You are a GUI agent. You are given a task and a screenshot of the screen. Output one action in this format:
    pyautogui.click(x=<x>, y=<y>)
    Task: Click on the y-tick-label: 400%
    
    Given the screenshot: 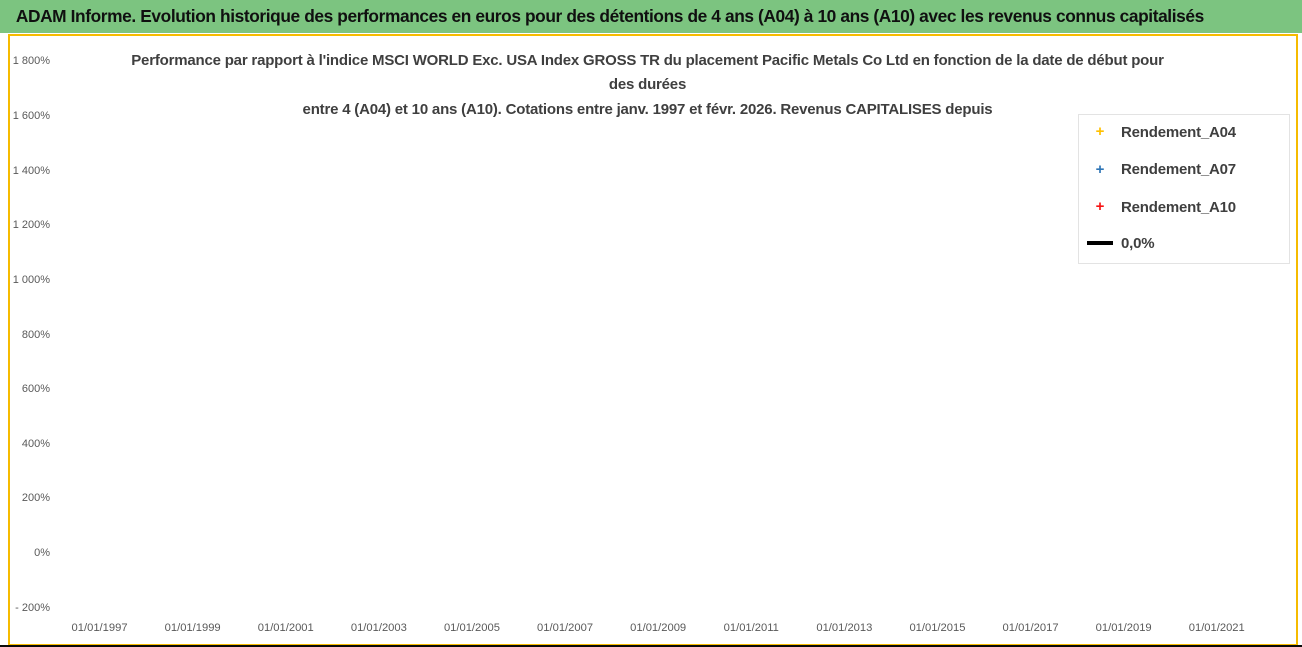 What is the action you would take?
    pyautogui.click(x=35, y=443)
    